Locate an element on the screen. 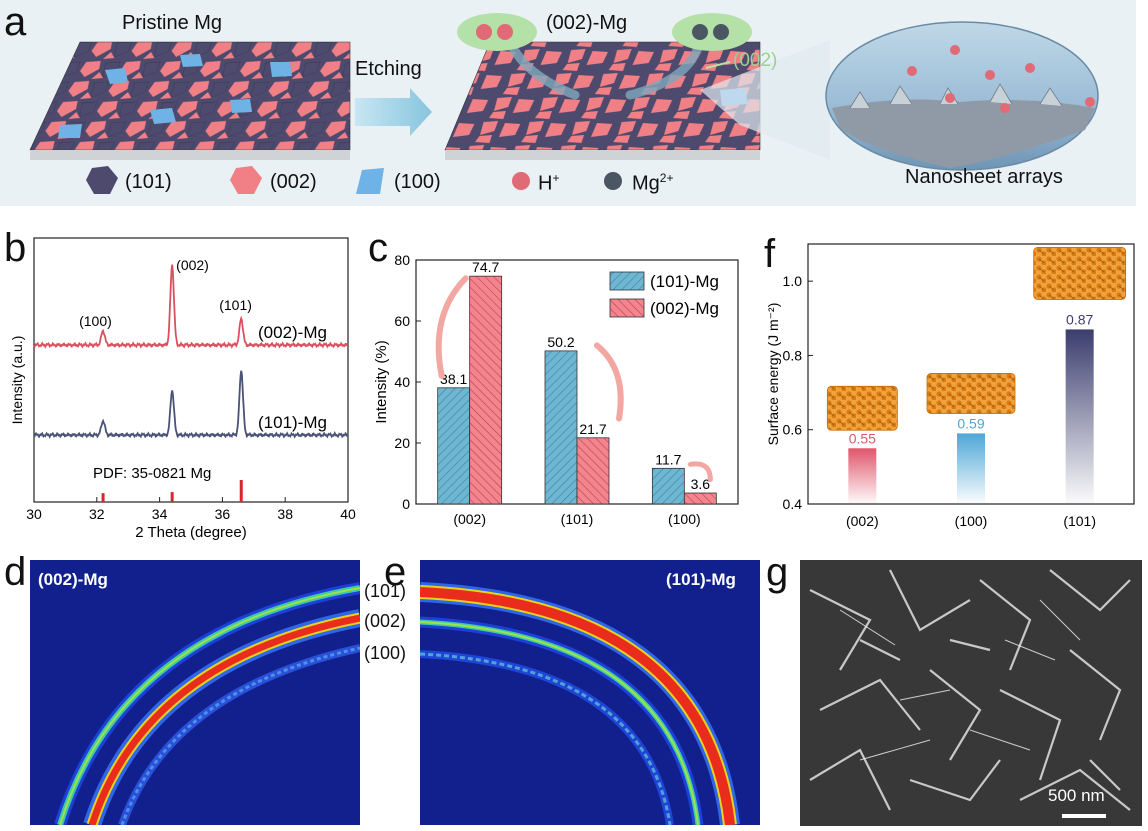 The width and height of the screenshot is (1148, 831). bar-value-label: 0.55 is located at coordinates (862, 438).